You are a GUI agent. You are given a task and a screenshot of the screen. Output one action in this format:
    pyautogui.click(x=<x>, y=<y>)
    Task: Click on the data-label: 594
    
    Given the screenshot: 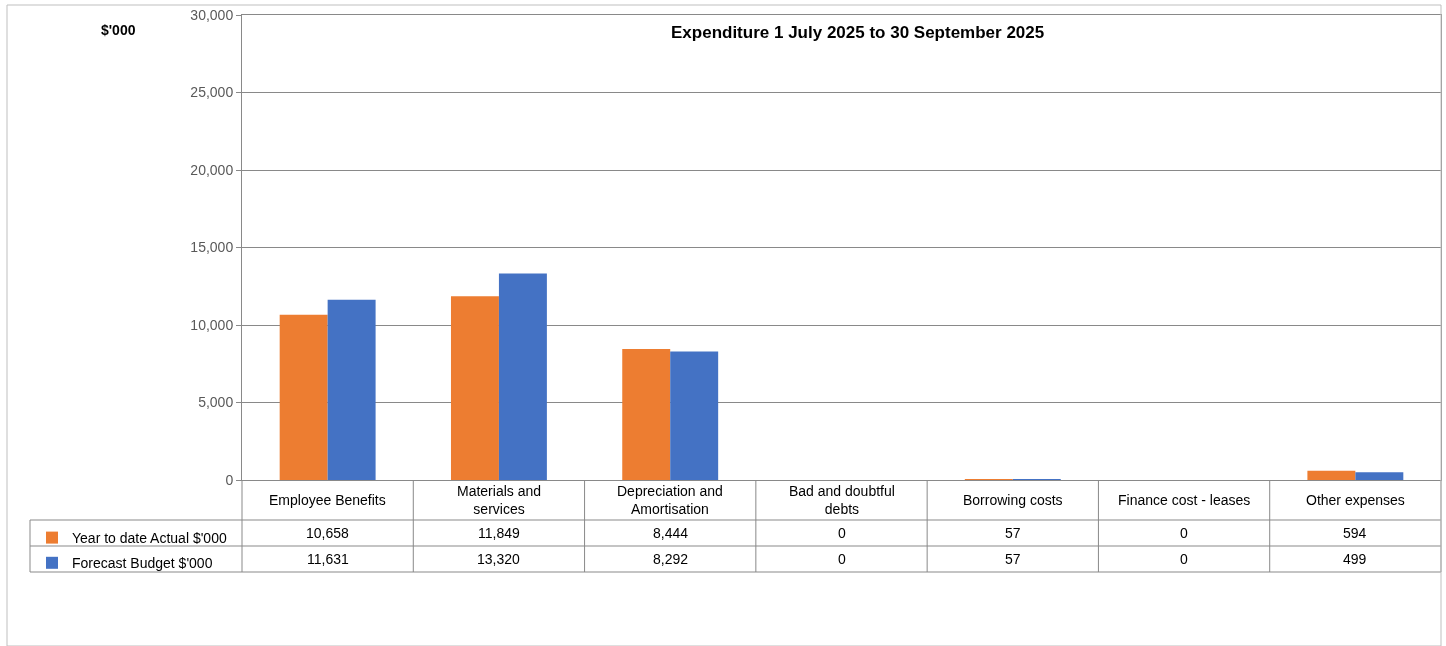 What is the action you would take?
    pyautogui.click(x=1355, y=533)
    